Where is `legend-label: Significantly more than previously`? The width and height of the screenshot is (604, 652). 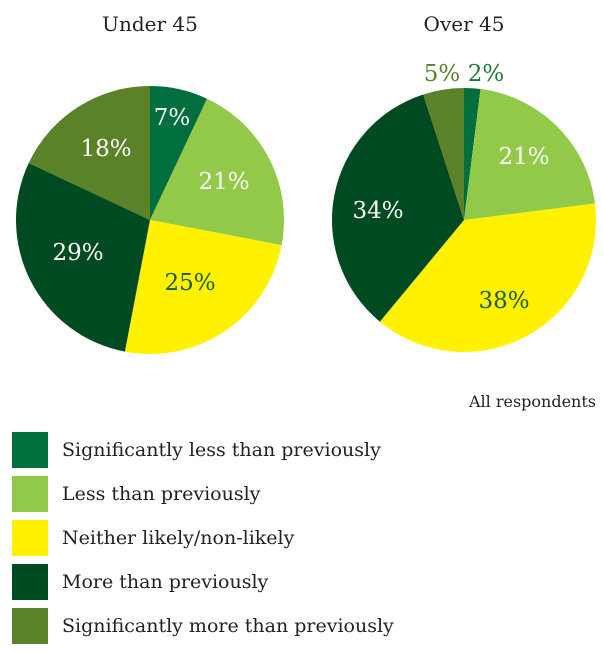
legend-label: Significantly more than previously is located at coordinates (228, 626).